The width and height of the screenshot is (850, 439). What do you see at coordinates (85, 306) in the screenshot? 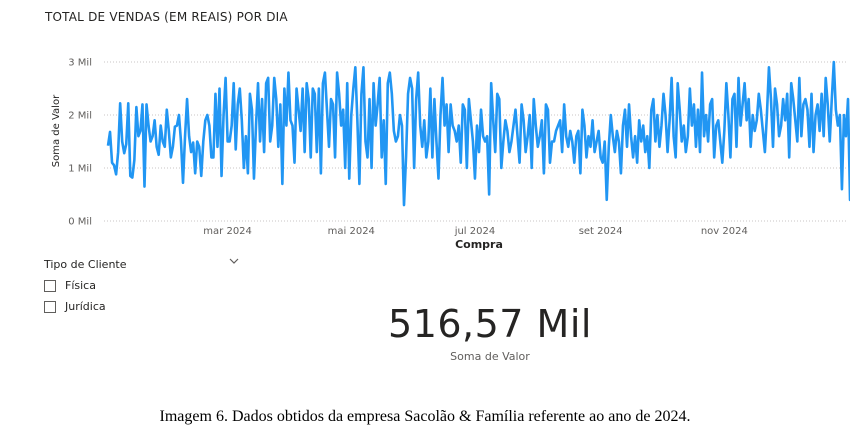
I see `option-label: Jurídica` at bounding box center [85, 306].